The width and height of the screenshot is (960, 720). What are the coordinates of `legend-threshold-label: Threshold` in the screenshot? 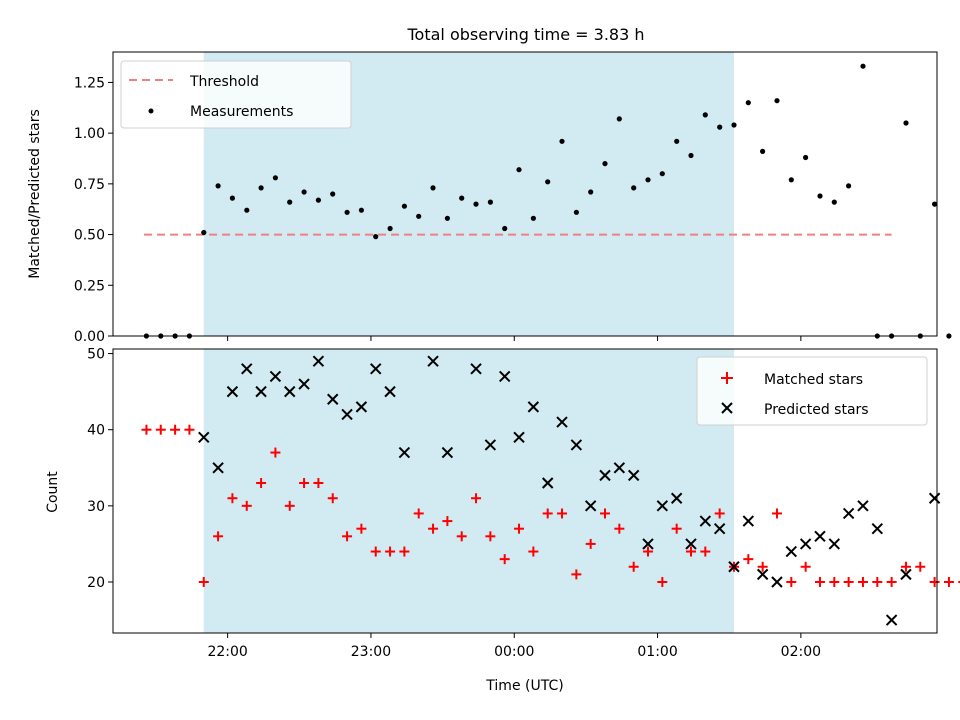 It's located at (224, 82).